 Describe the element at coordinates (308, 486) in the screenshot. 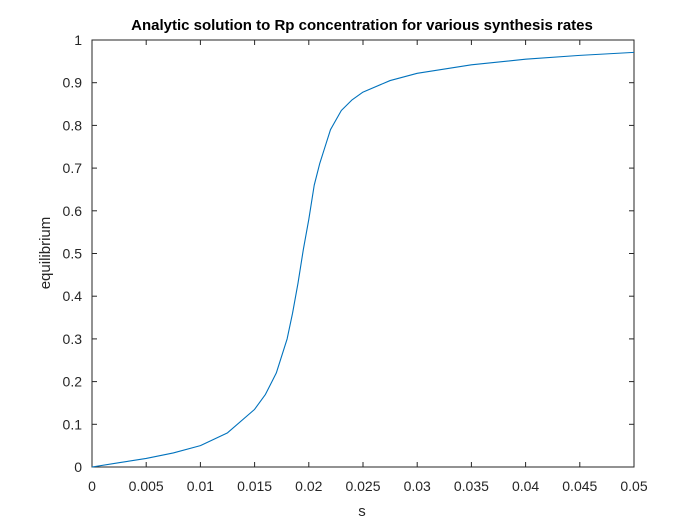

I see `x-tick-label: 0.02` at that location.